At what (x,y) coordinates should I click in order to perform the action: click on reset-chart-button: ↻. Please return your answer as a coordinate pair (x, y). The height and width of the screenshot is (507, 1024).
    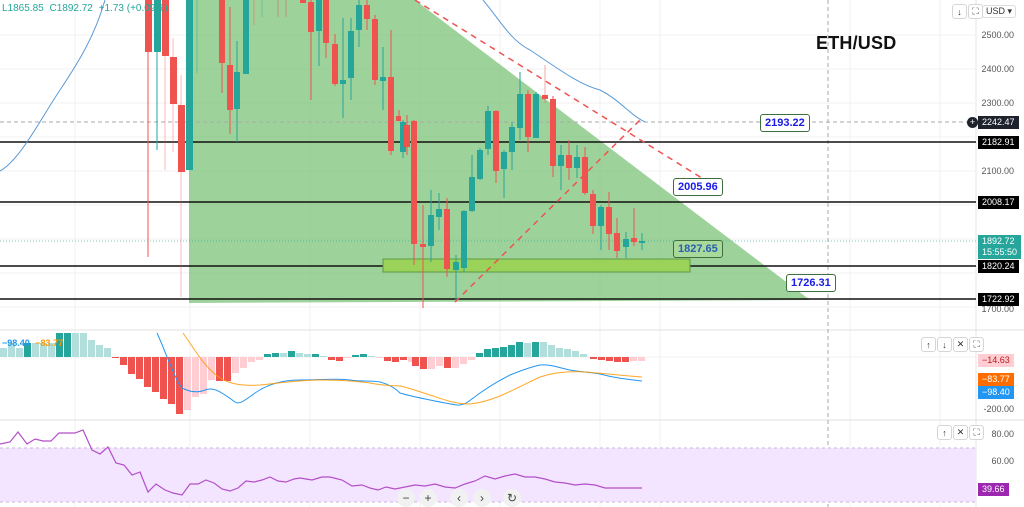
    Looking at the image, I should click on (512, 498).